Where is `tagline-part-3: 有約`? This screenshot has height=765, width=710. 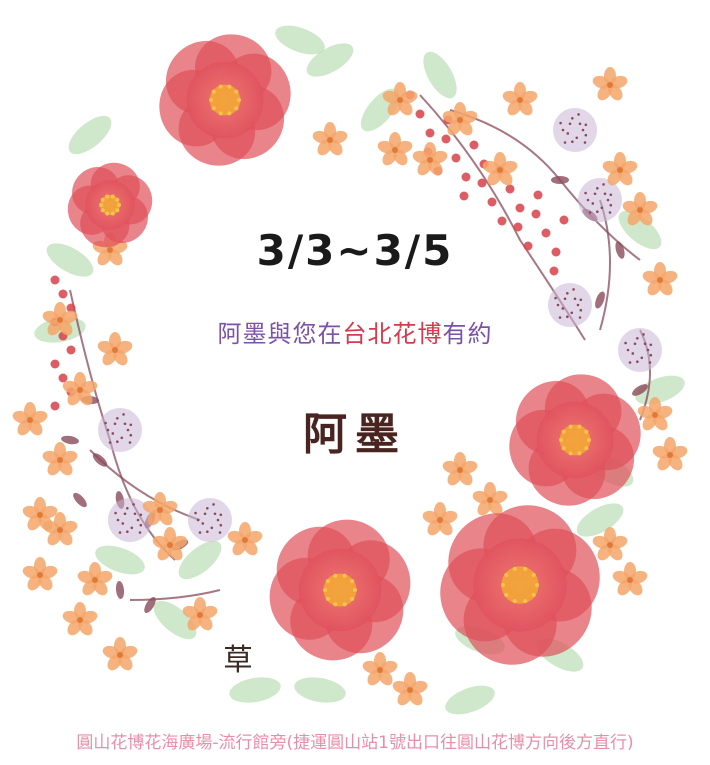
tagline-part-3: 有約 is located at coordinates (467, 334).